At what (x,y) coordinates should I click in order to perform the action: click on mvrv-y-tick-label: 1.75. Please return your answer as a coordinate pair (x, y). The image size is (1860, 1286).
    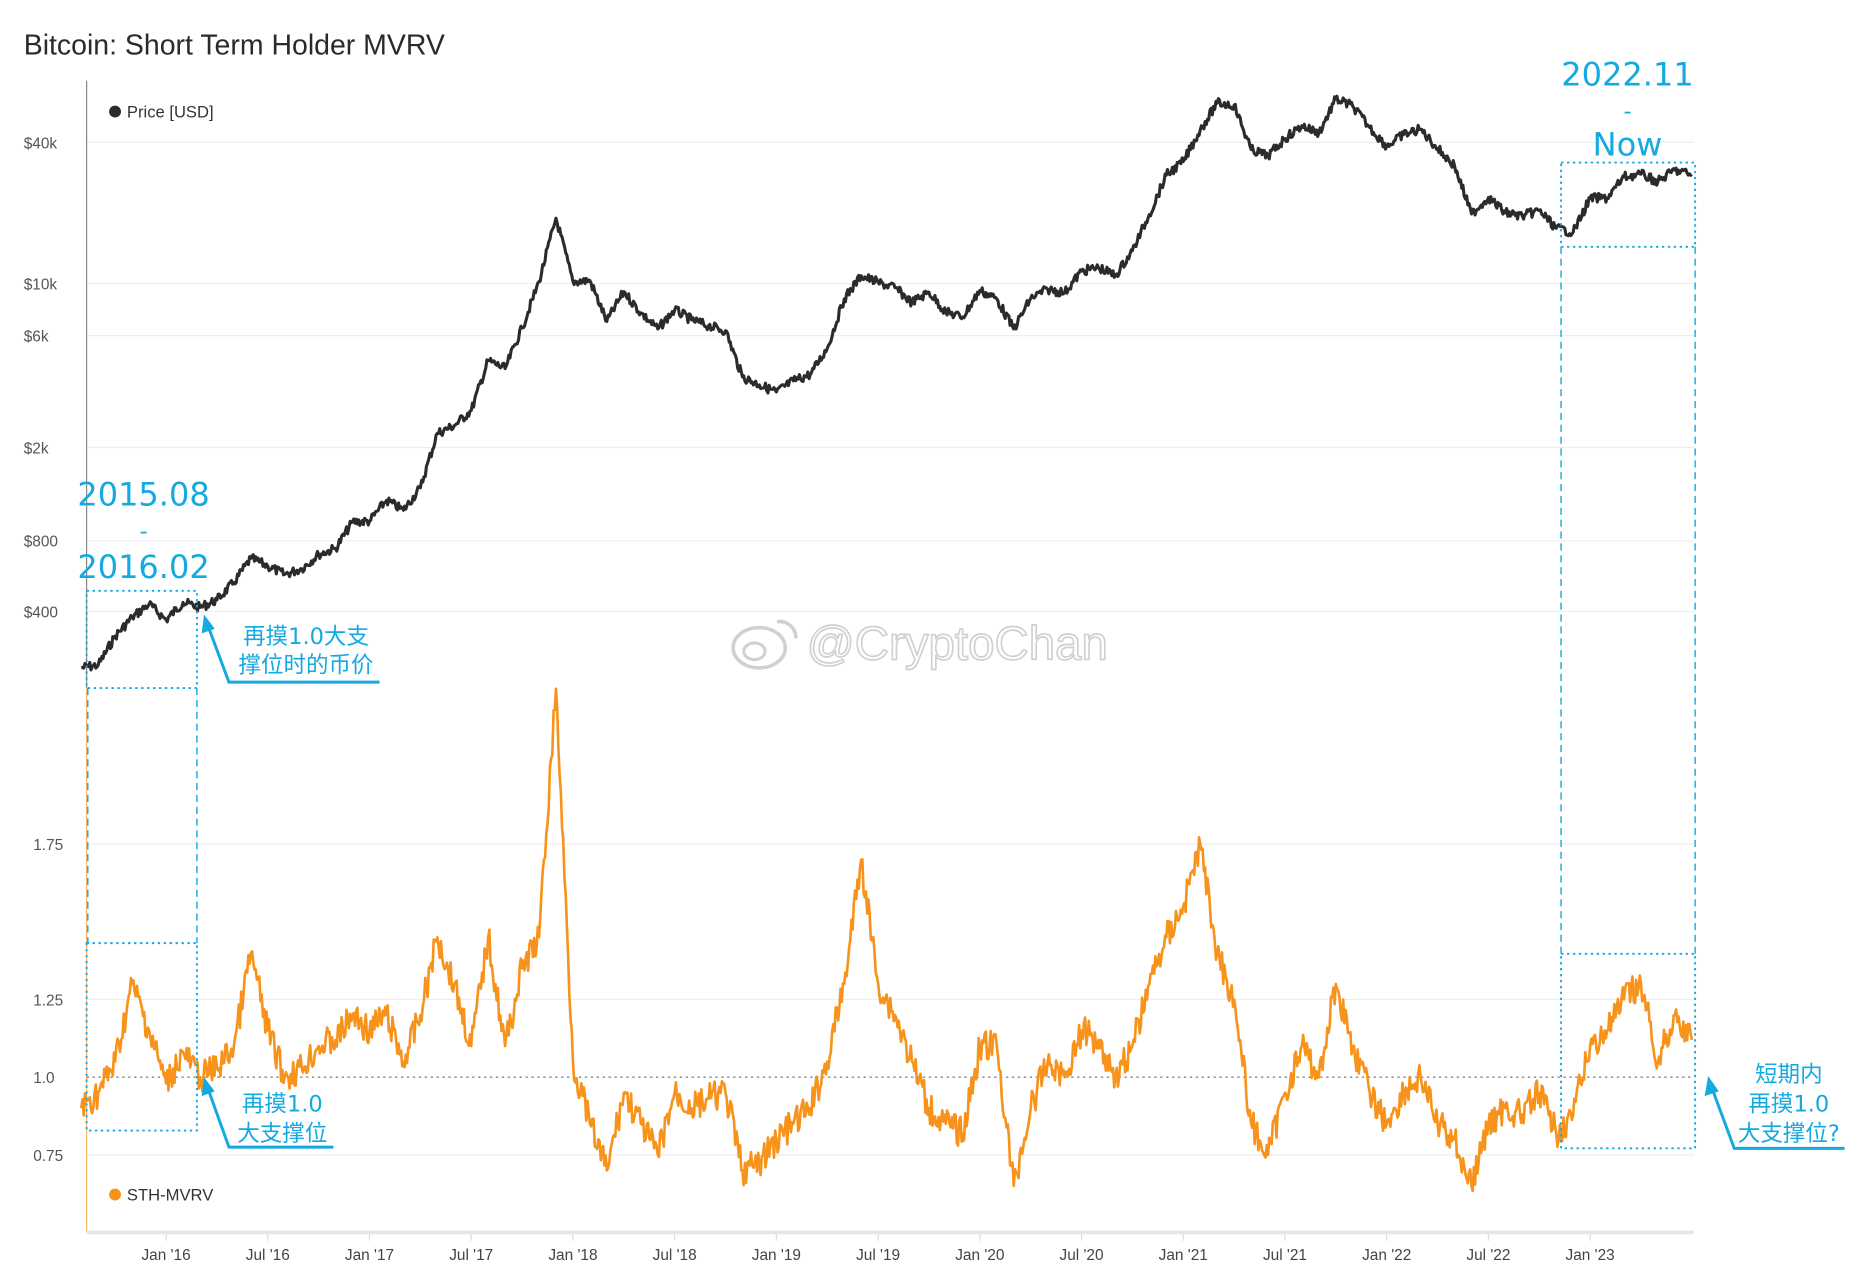
    Looking at the image, I should click on (48, 845).